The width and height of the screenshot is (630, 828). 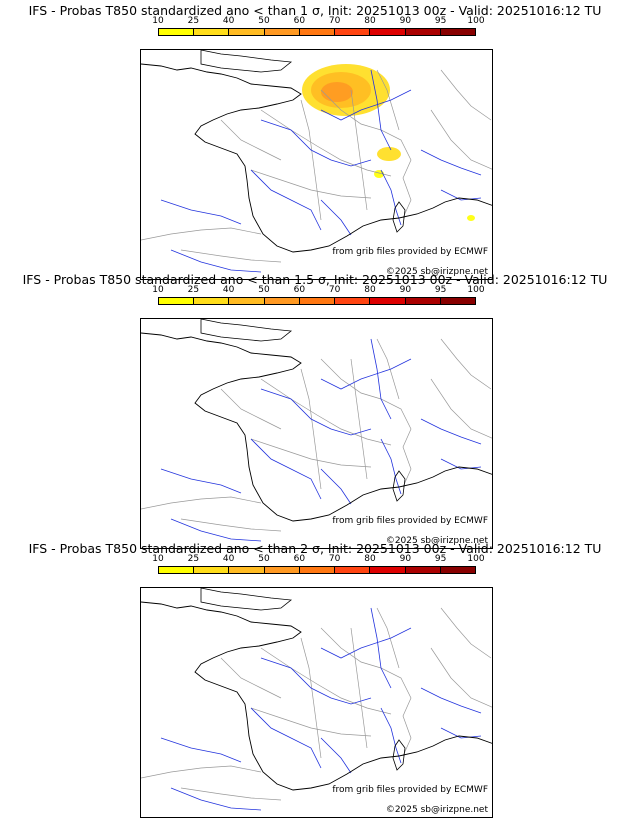 What do you see at coordinates (228, 559) in the screenshot?
I see `colorbar-tick-label: 40` at bounding box center [228, 559].